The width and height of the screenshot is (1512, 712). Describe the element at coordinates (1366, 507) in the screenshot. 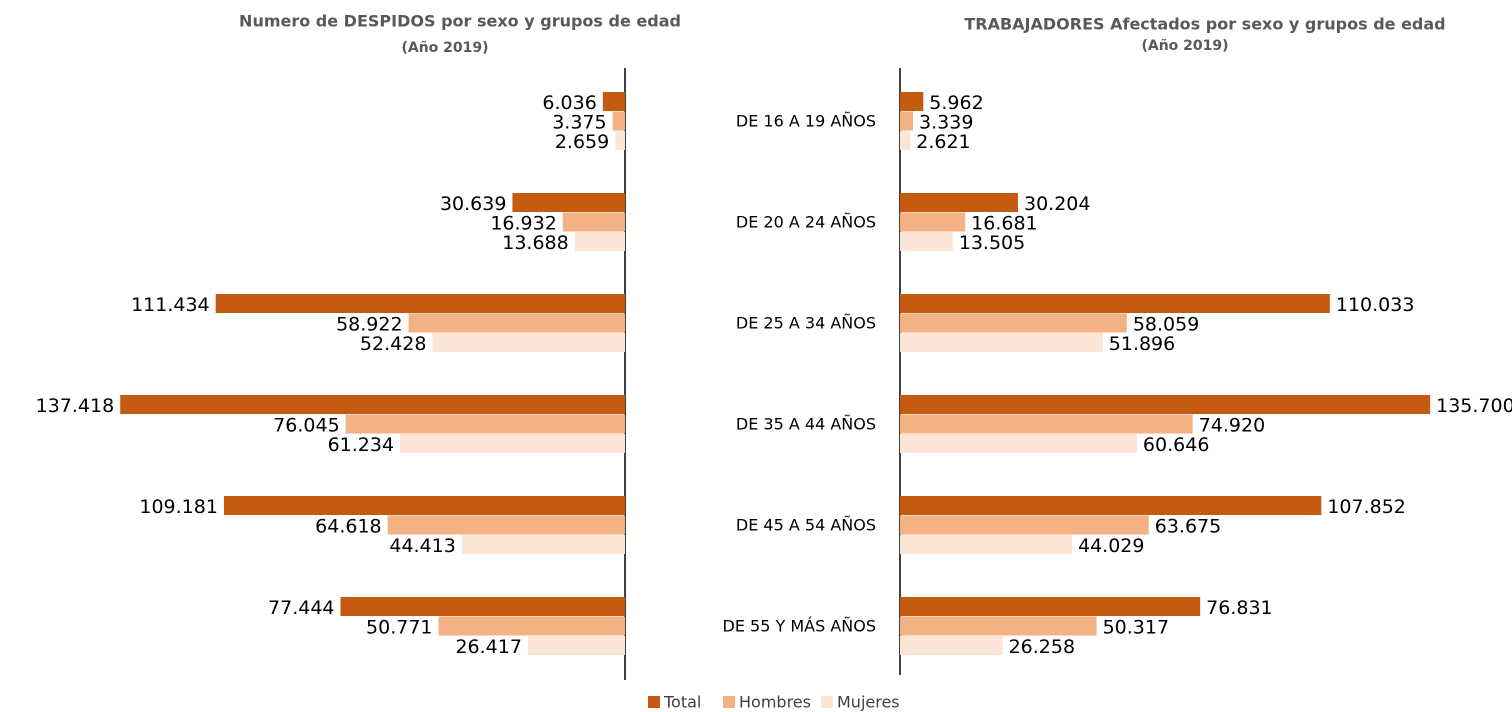

I see `data-label: 107.852` at that location.